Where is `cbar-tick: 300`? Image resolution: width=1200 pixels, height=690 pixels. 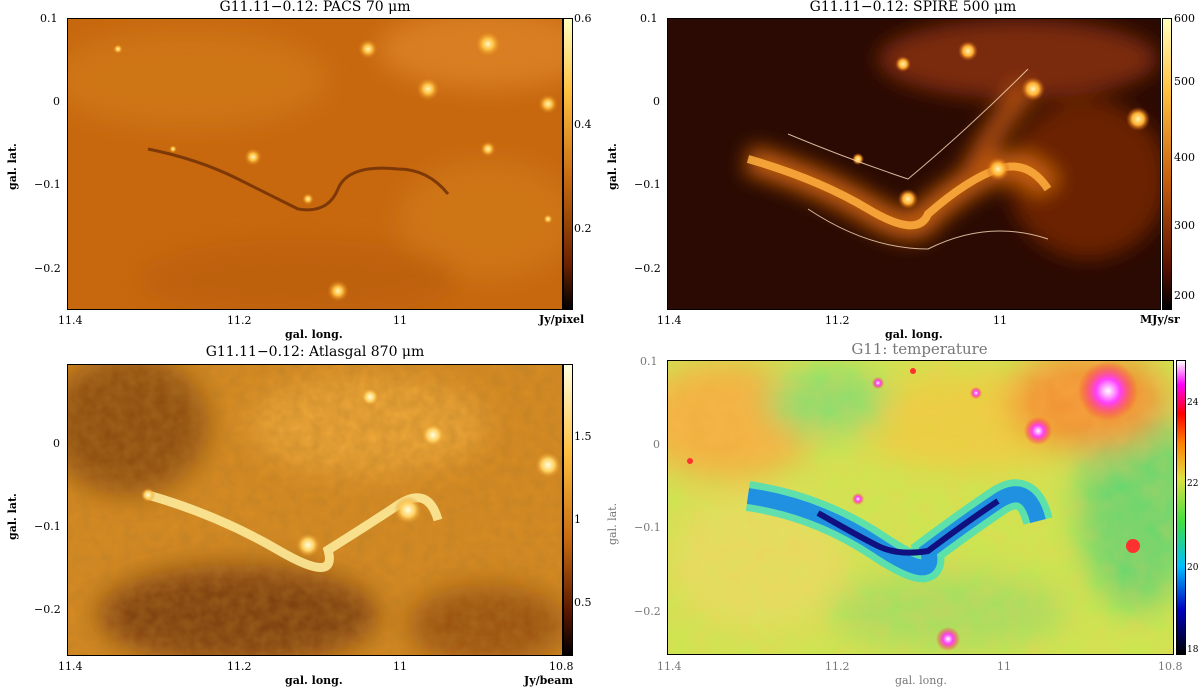 cbar-tick: 300 is located at coordinates (1184, 225).